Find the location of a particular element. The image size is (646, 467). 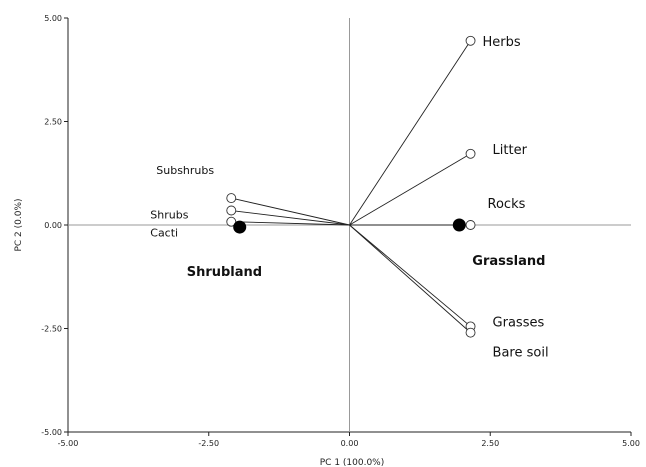

site-markers is located at coordinates (349, 226).